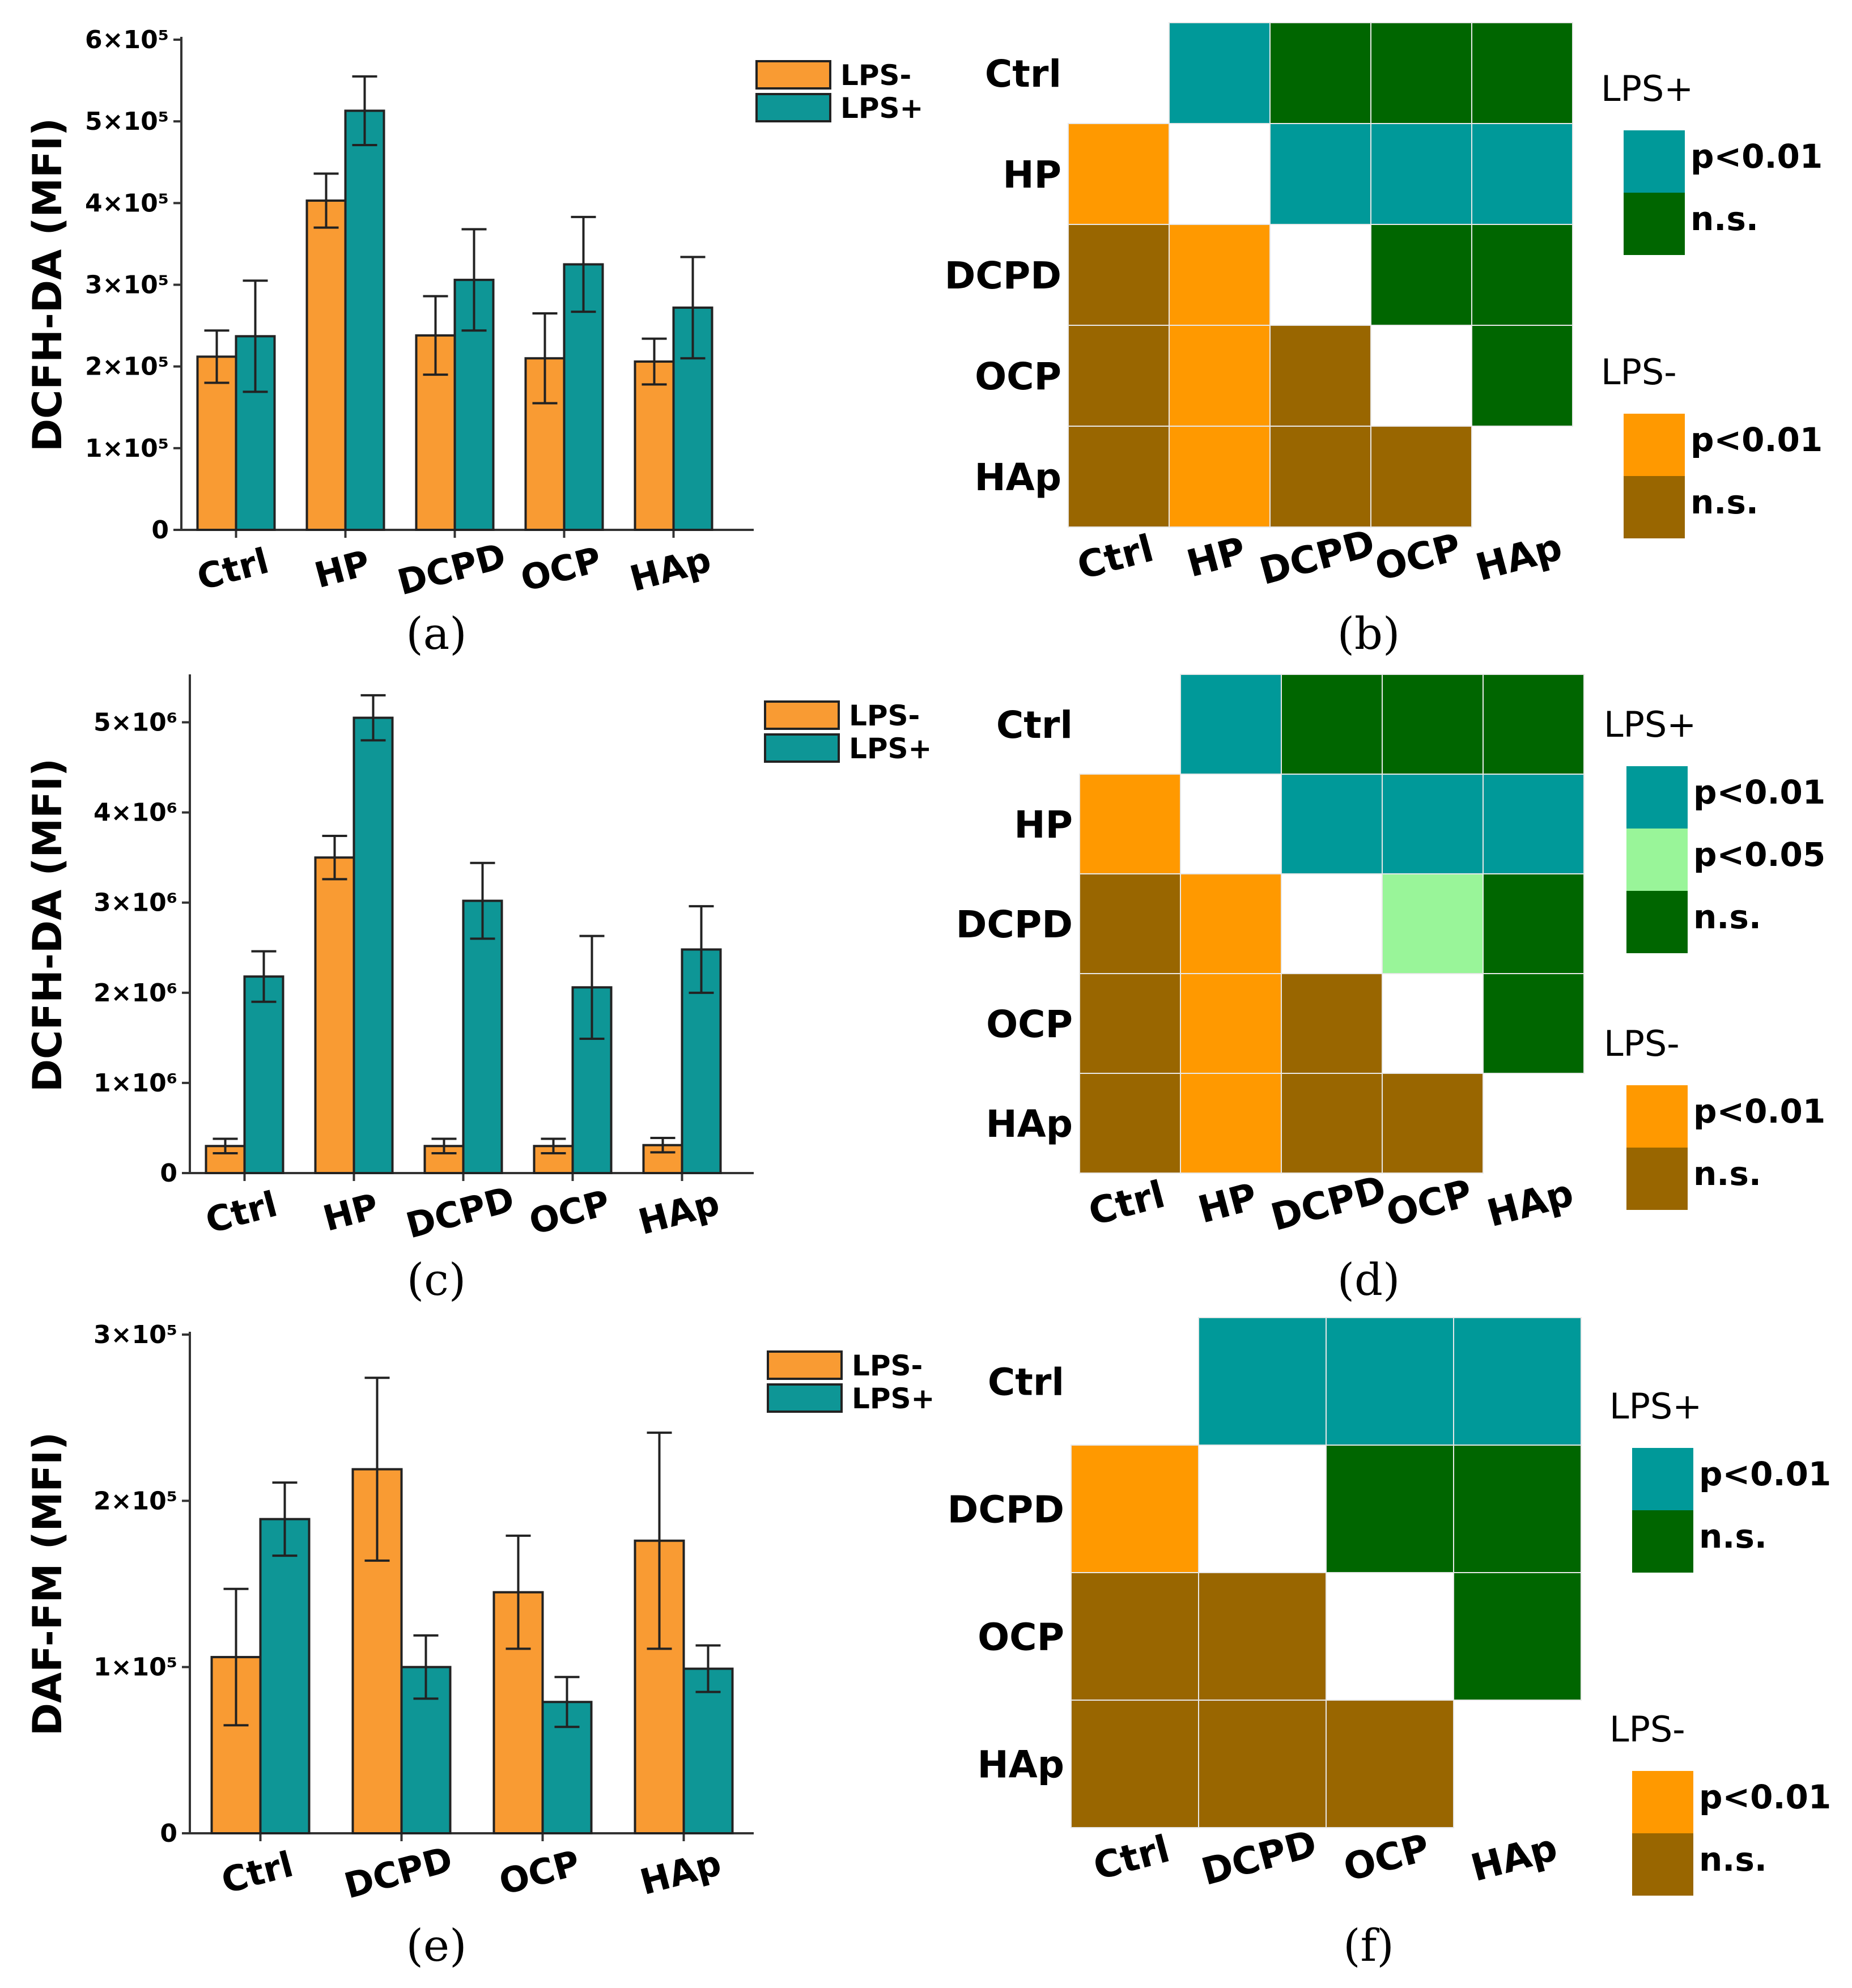  Describe the element at coordinates (1320, 73) in the screenshot. I see `heatmap-cell-ctrl-dcpd` at that location.